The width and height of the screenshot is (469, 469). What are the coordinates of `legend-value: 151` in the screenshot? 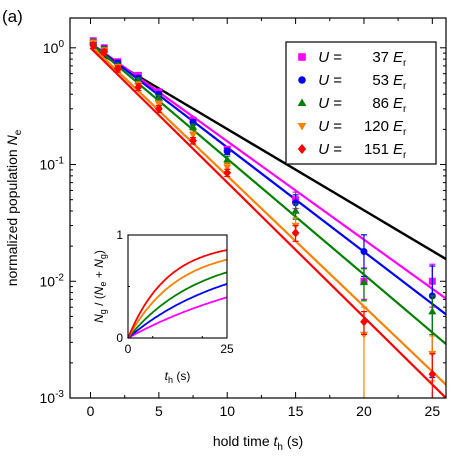 It's located at (376, 149).